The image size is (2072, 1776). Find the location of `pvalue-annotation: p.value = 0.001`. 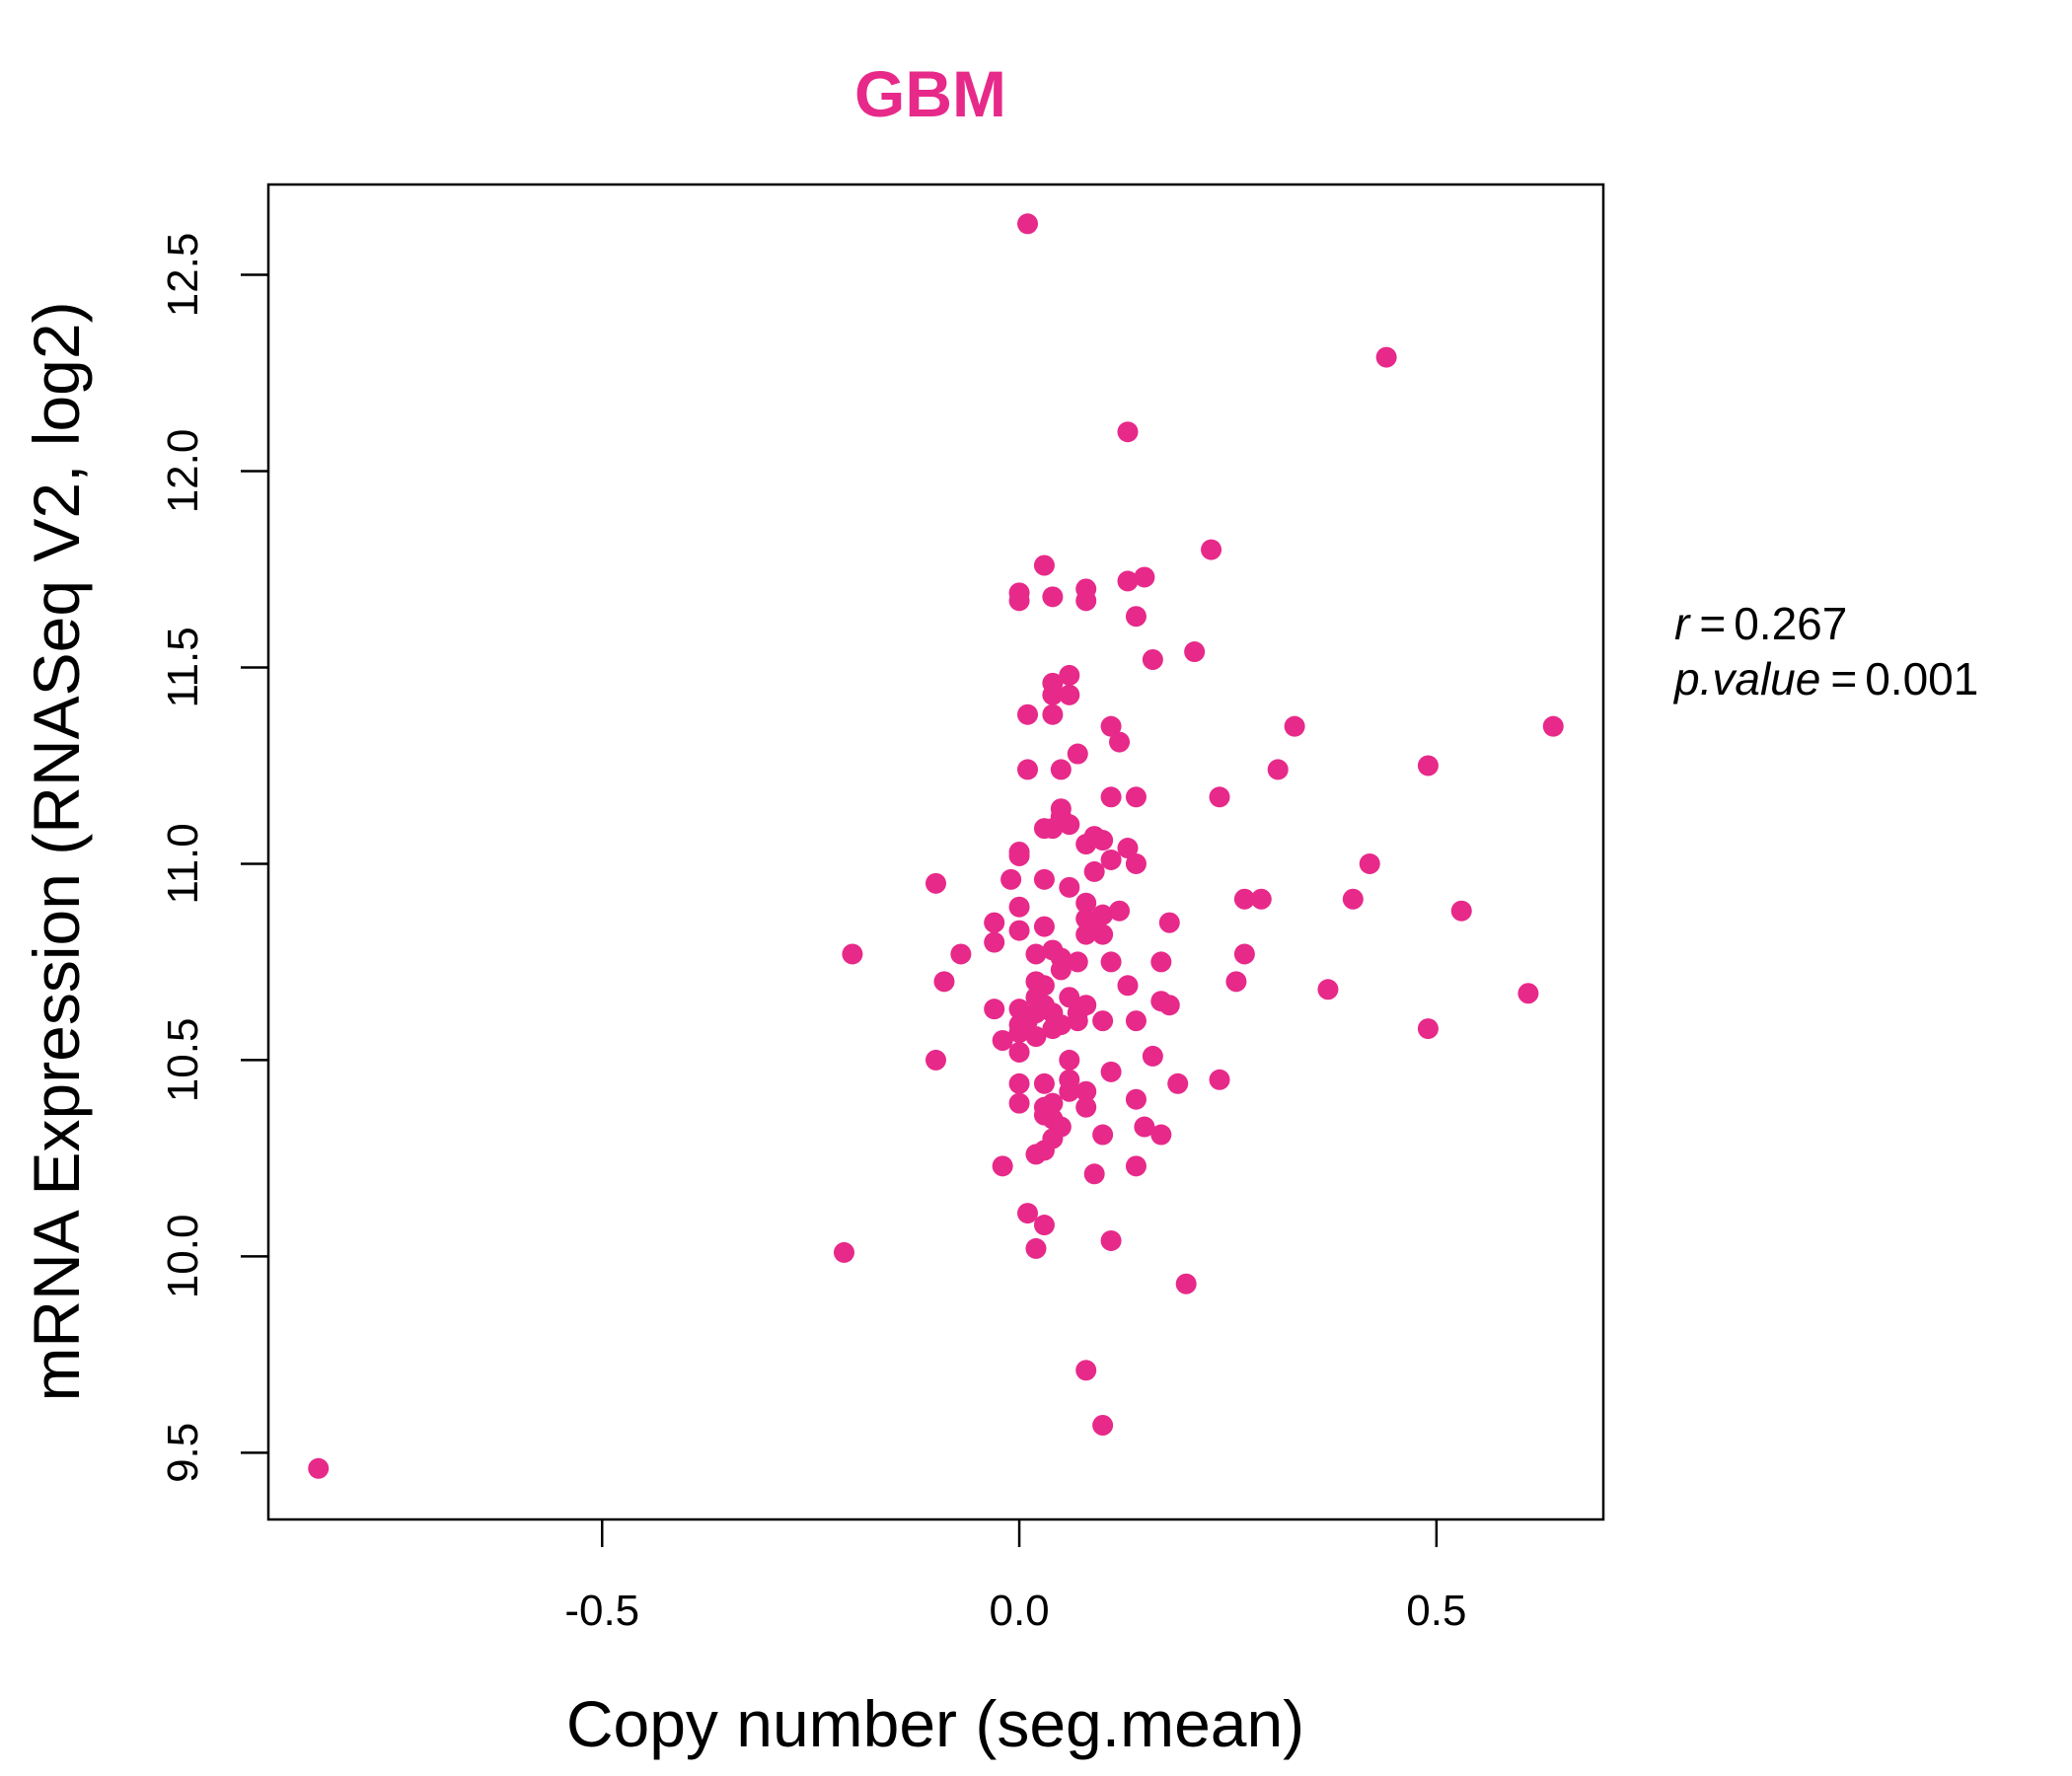

pvalue-annotation: p.value = 0.001 is located at coordinates (1825, 679).